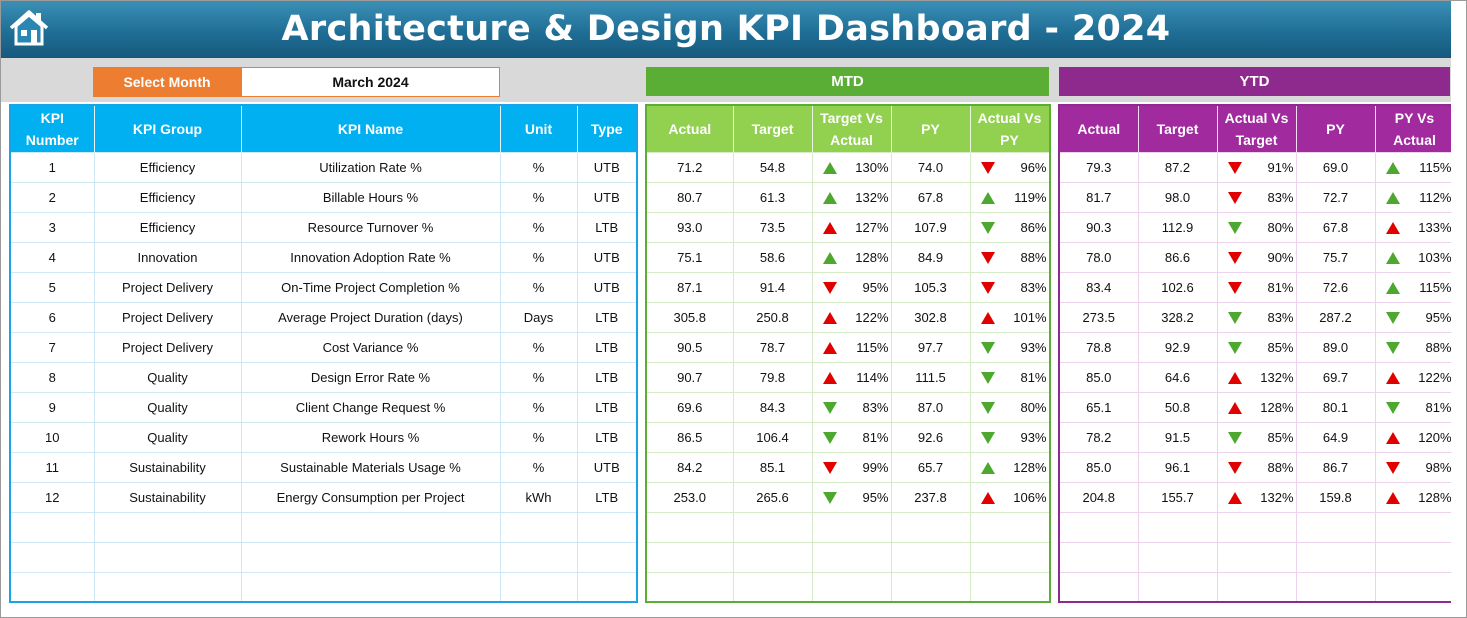  Describe the element at coordinates (538, 317) in the screenshot. I see `kpi-unit: Days` at that location.